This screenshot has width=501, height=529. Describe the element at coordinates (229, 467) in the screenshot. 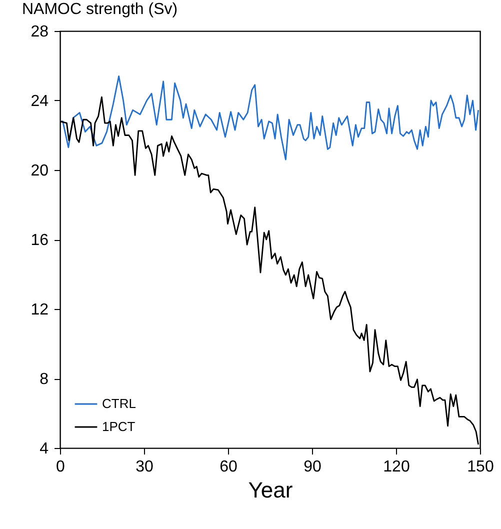

I see `x-tick-label: 60` at that location.